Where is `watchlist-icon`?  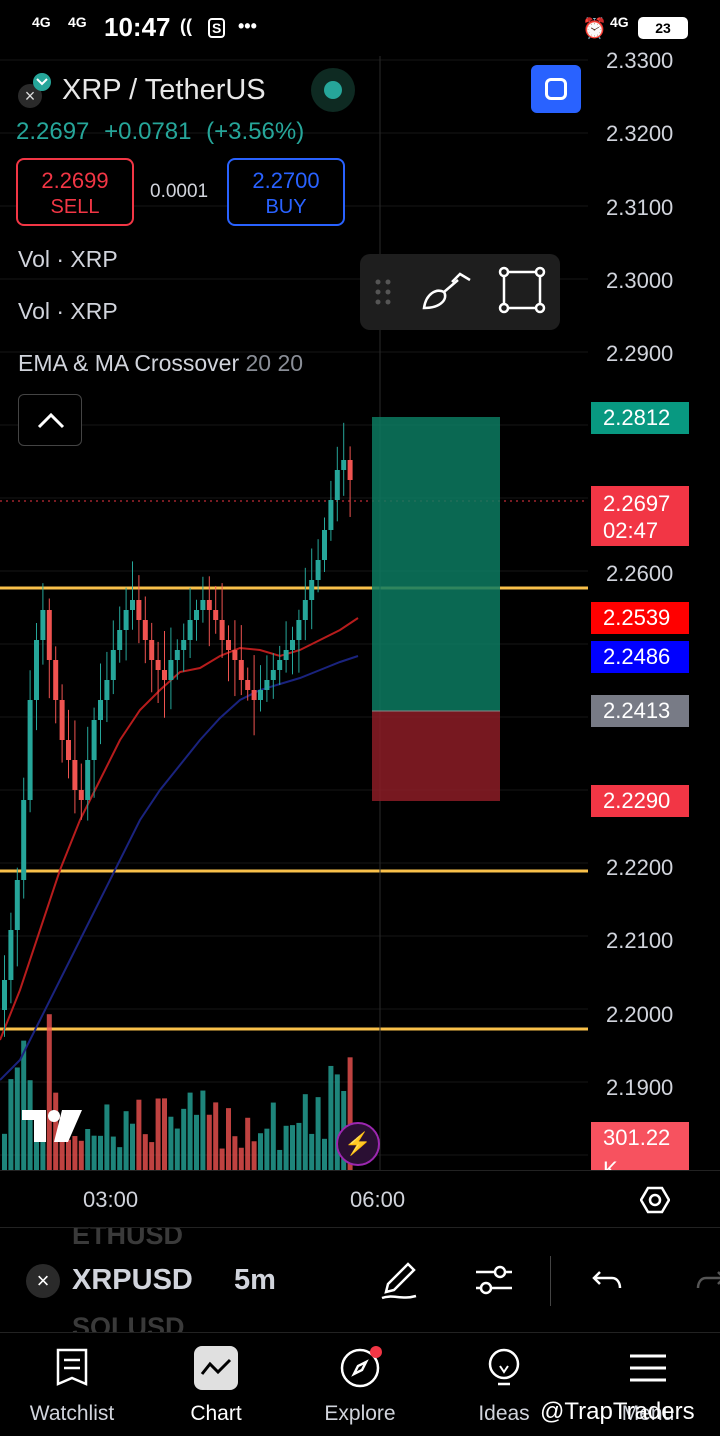 watchlist-icon is located at coordinates (72, 1367).